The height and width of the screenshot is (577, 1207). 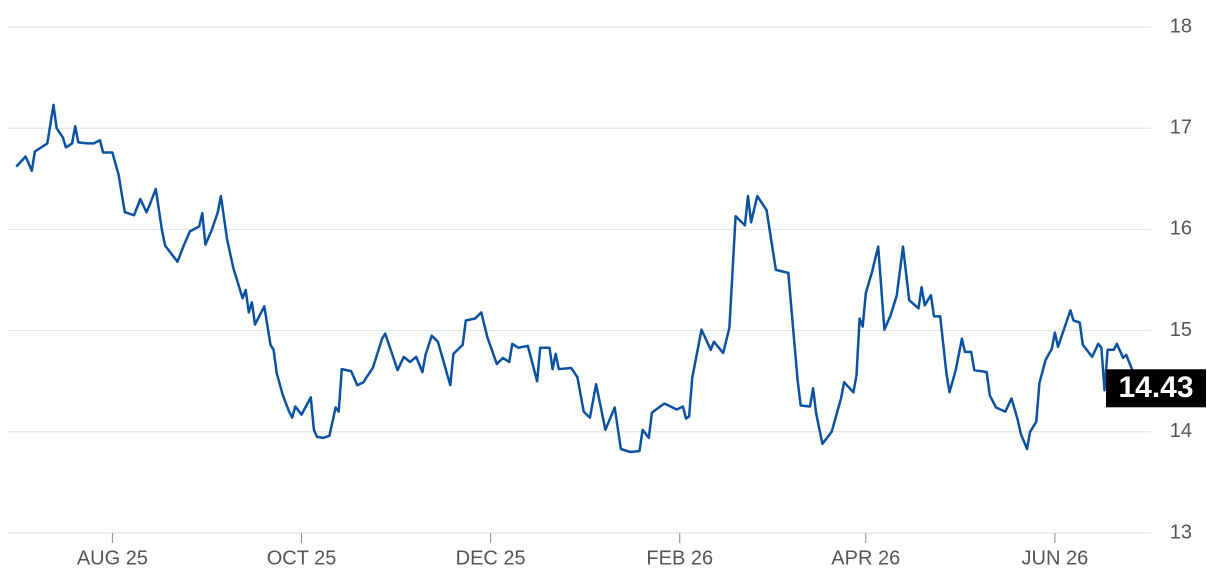 What do you see at coordinates (679, 558) in the screenshot?
I see `x-tick-label: FEB 26` at bounding box center [679, 558].